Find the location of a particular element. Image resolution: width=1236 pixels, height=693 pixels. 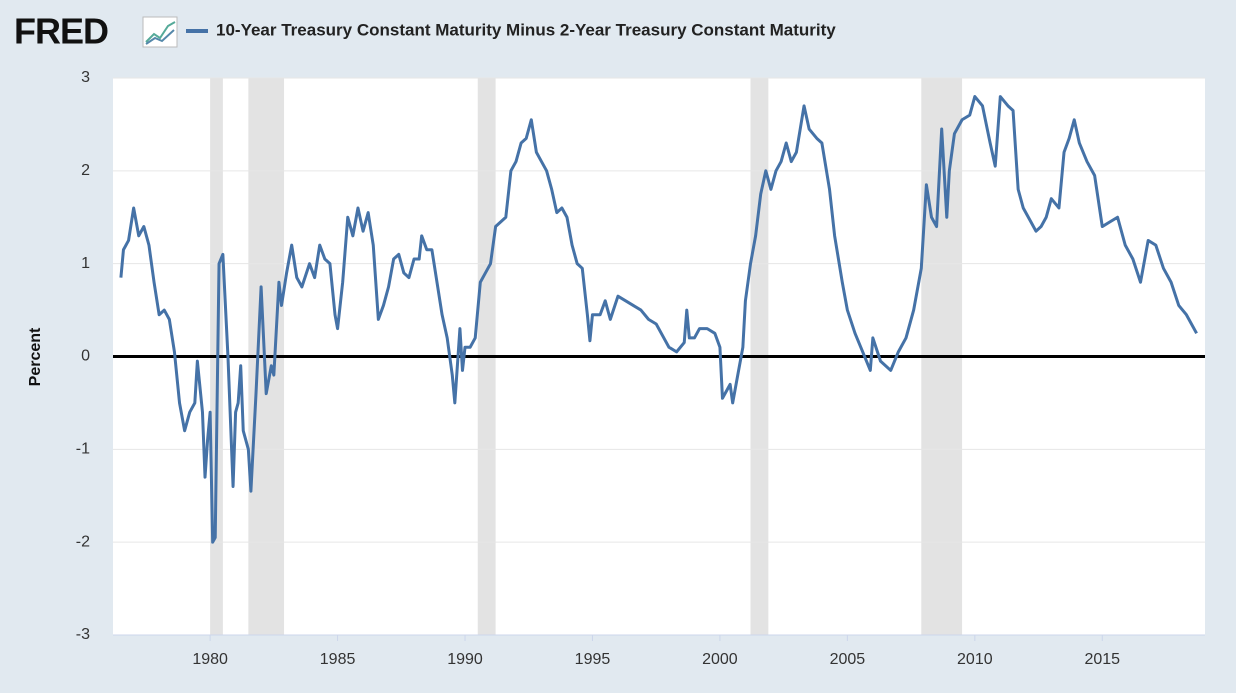

y-tick-label: 0 is located at coordinates (85, 356).